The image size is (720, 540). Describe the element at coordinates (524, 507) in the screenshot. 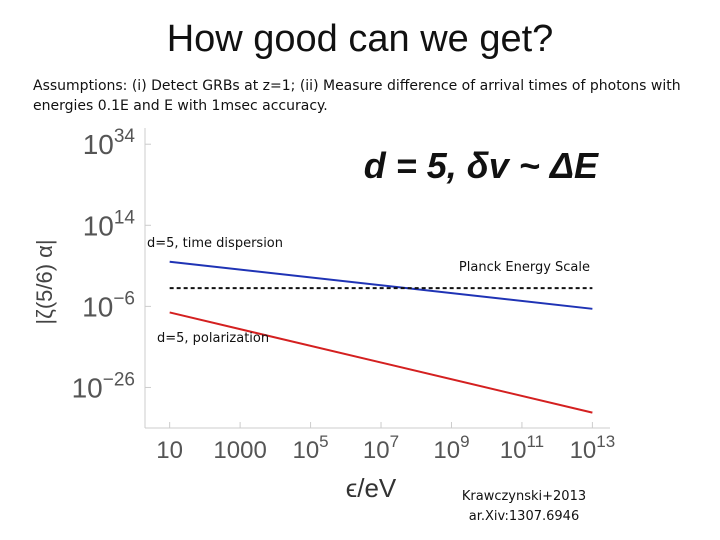

I see `citation: Krawczynski+2013 ar.Xiv:1307.6946` at that location.